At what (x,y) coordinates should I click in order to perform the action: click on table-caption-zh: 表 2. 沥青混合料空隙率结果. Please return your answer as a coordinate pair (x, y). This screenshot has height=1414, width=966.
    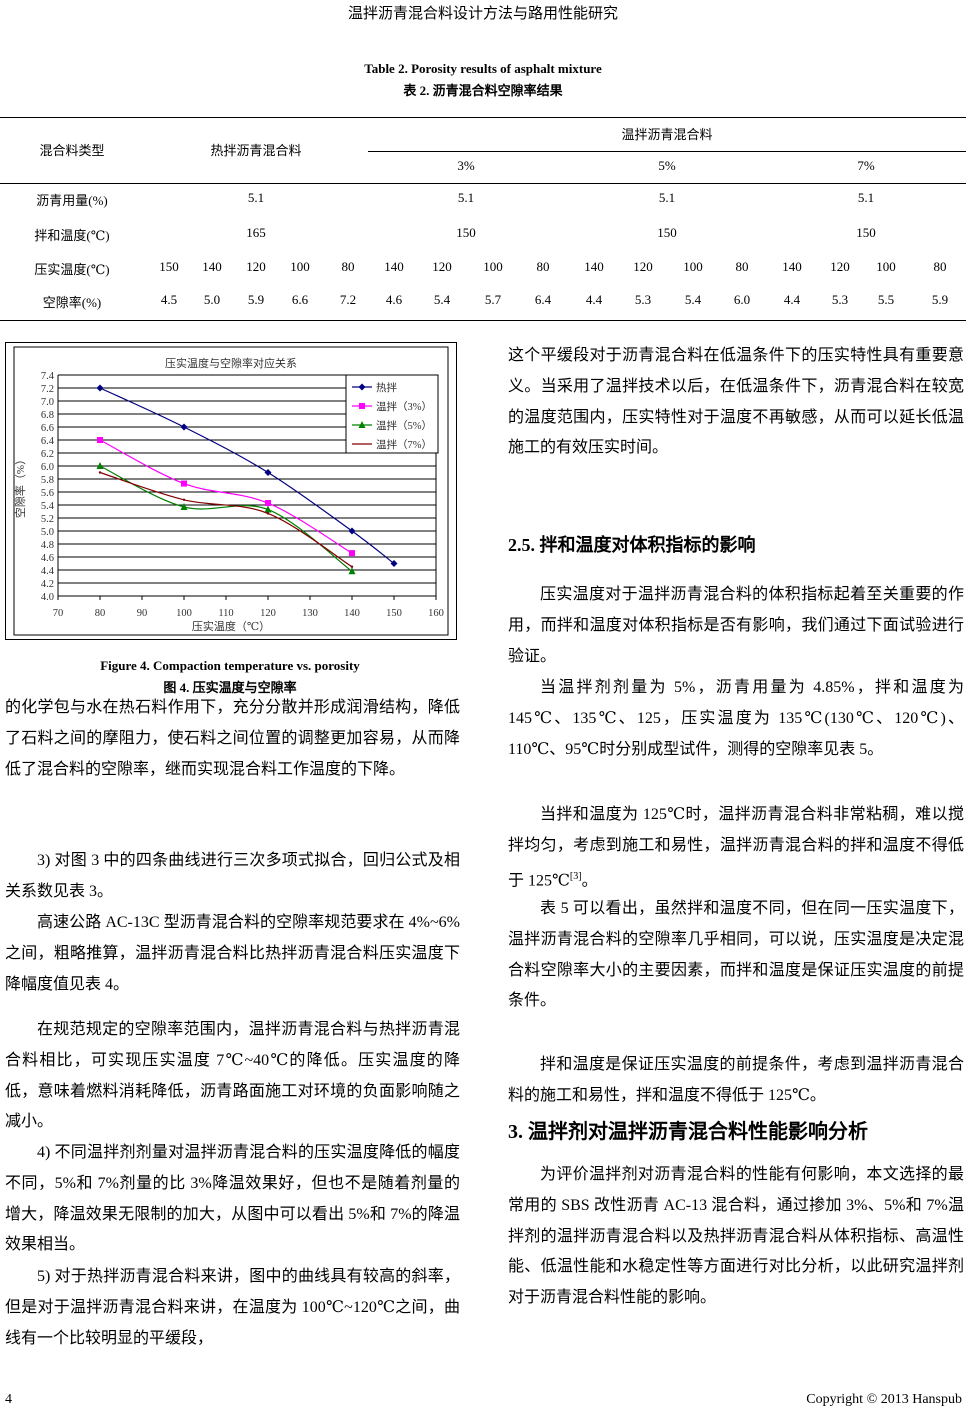
    Looking at the image, I should click on (483, 90).